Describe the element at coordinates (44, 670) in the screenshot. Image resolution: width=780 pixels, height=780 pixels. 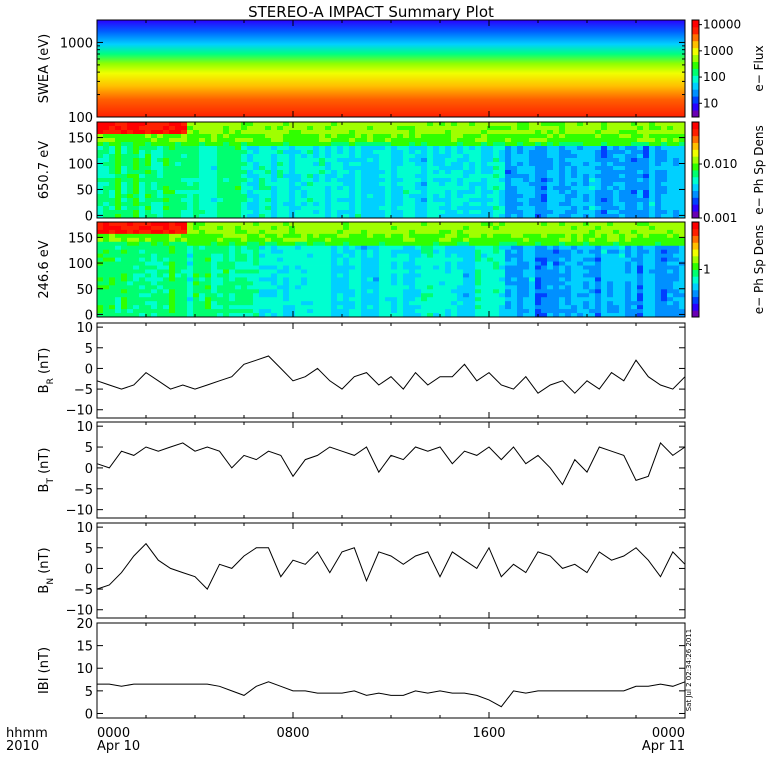
I see `y-axis-label: IBI (nT)` at that location.